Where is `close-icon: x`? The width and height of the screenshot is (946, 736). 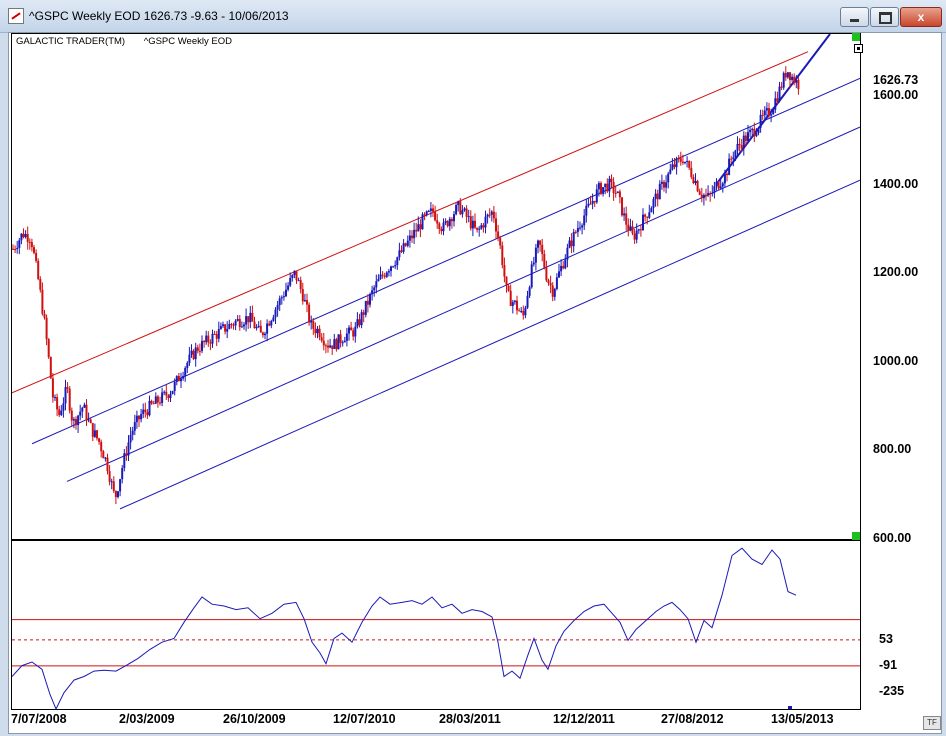 close-icon: x is located at coordinates (921, 17).